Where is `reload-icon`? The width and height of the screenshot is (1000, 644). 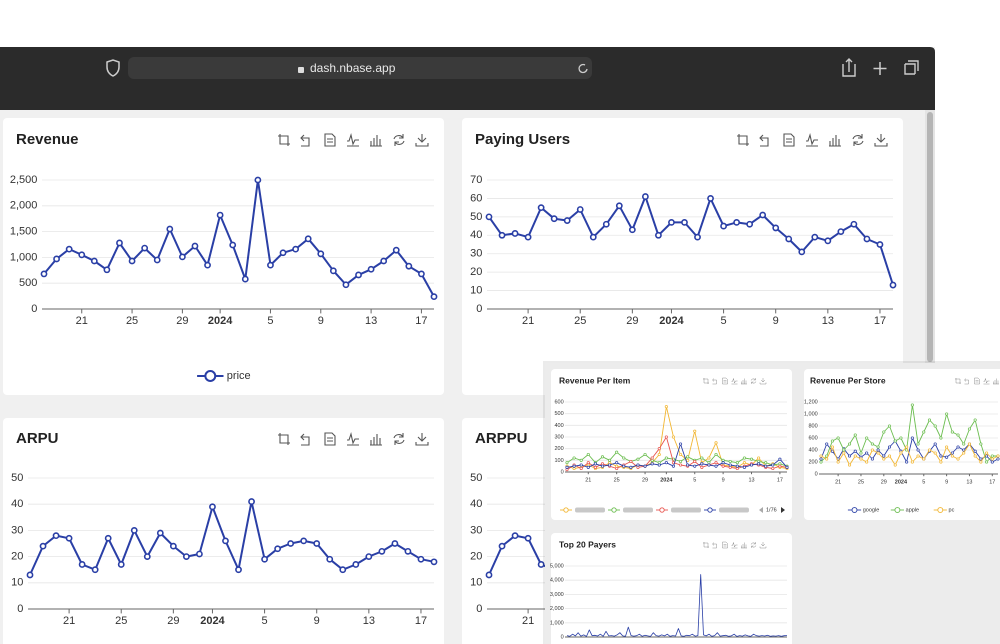 reload-icon is located at coordinates (583, 68).